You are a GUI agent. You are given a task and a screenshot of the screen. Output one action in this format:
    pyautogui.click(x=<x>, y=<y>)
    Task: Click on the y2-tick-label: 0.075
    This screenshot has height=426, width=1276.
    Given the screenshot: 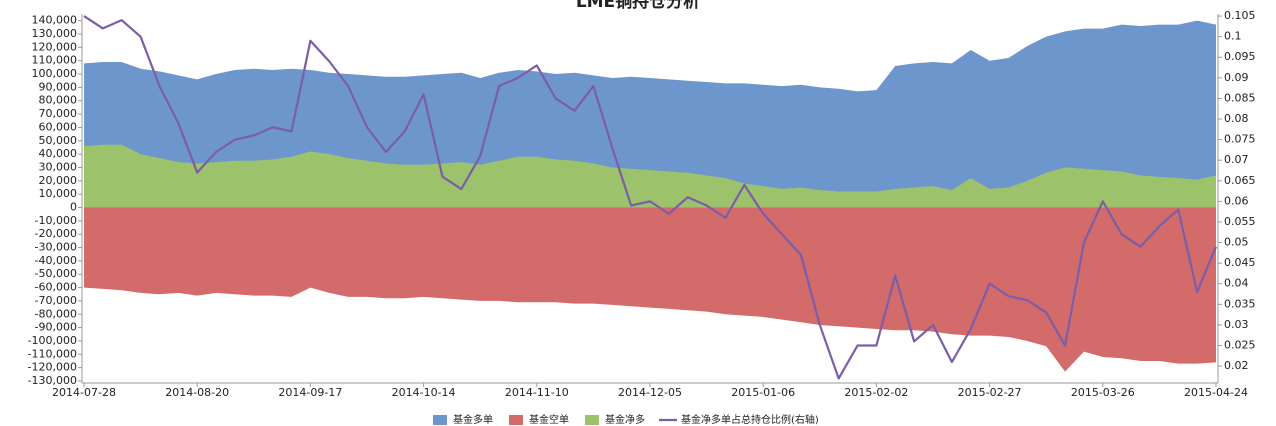 What is the action you would take?
    pyautogui.click(x=1240, y=139)
    